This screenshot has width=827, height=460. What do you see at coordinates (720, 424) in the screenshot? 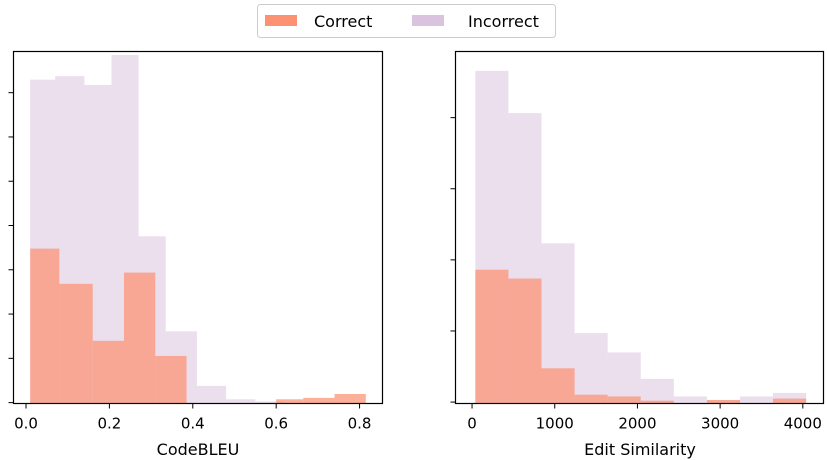
I see `xtick-label: 3000` at bounding box center [720, 424].